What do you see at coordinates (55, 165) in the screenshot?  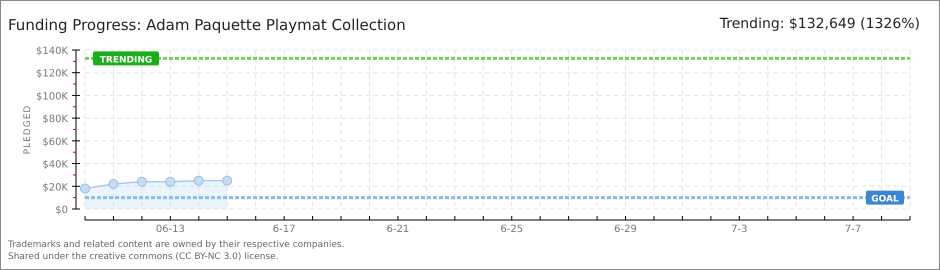 I see `y-tick-label: $40K` at bounding box center [55, 165].